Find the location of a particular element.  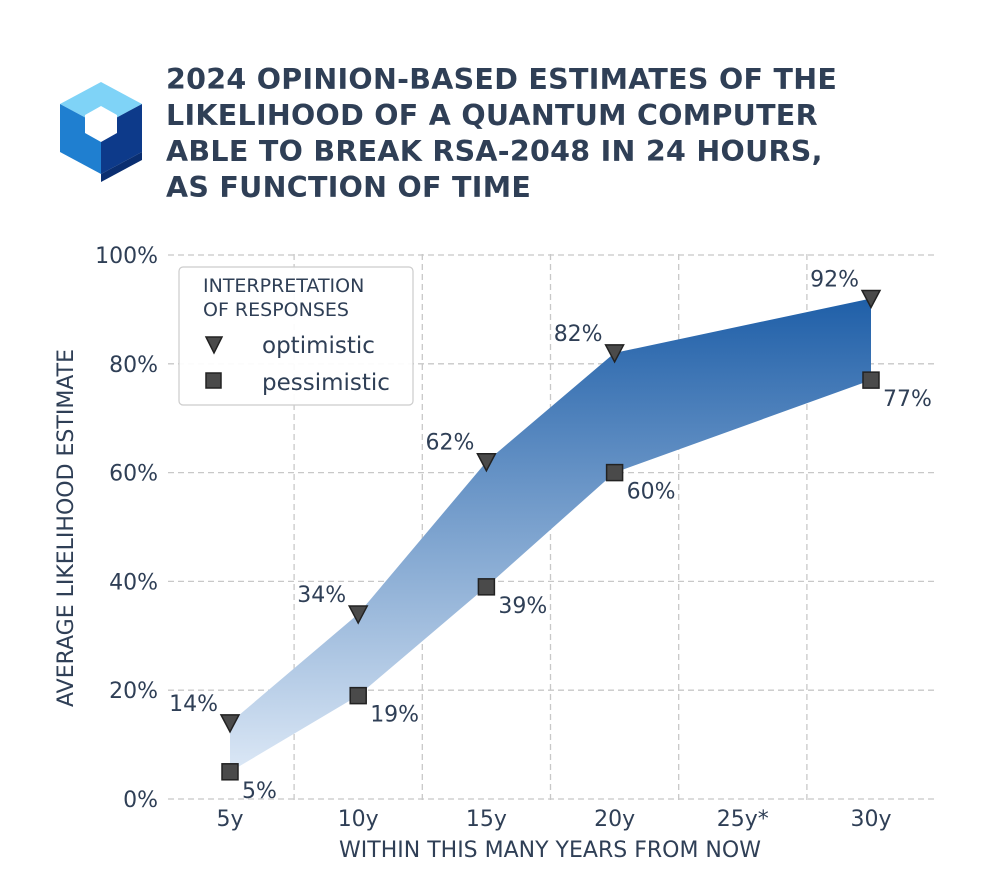

optimistic-value-label: 82% is located at coordinates (578, 334).